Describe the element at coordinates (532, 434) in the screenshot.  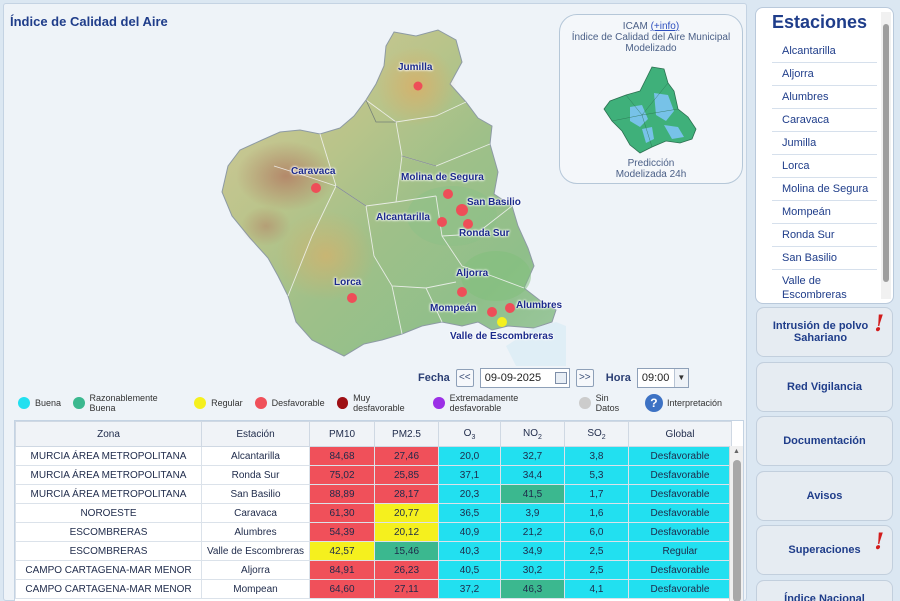
I see `col-no2: NO2` at that location.